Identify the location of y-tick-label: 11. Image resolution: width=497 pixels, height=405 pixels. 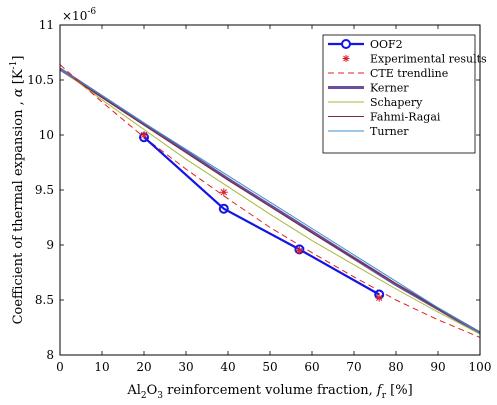
(46, 25).